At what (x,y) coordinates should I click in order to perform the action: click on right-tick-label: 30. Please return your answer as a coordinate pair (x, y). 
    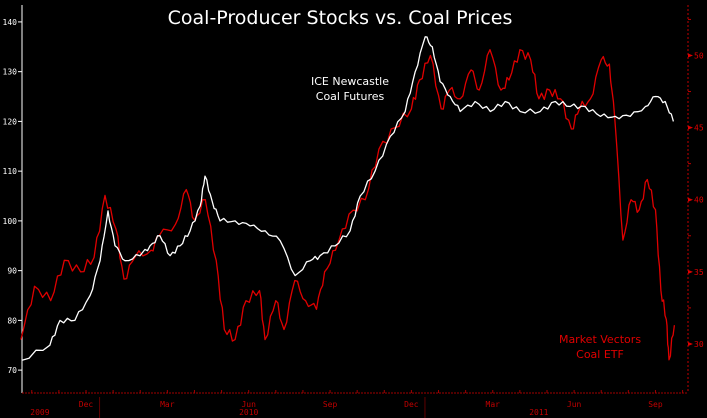
    Looking at the image, I should click on (699, 344).